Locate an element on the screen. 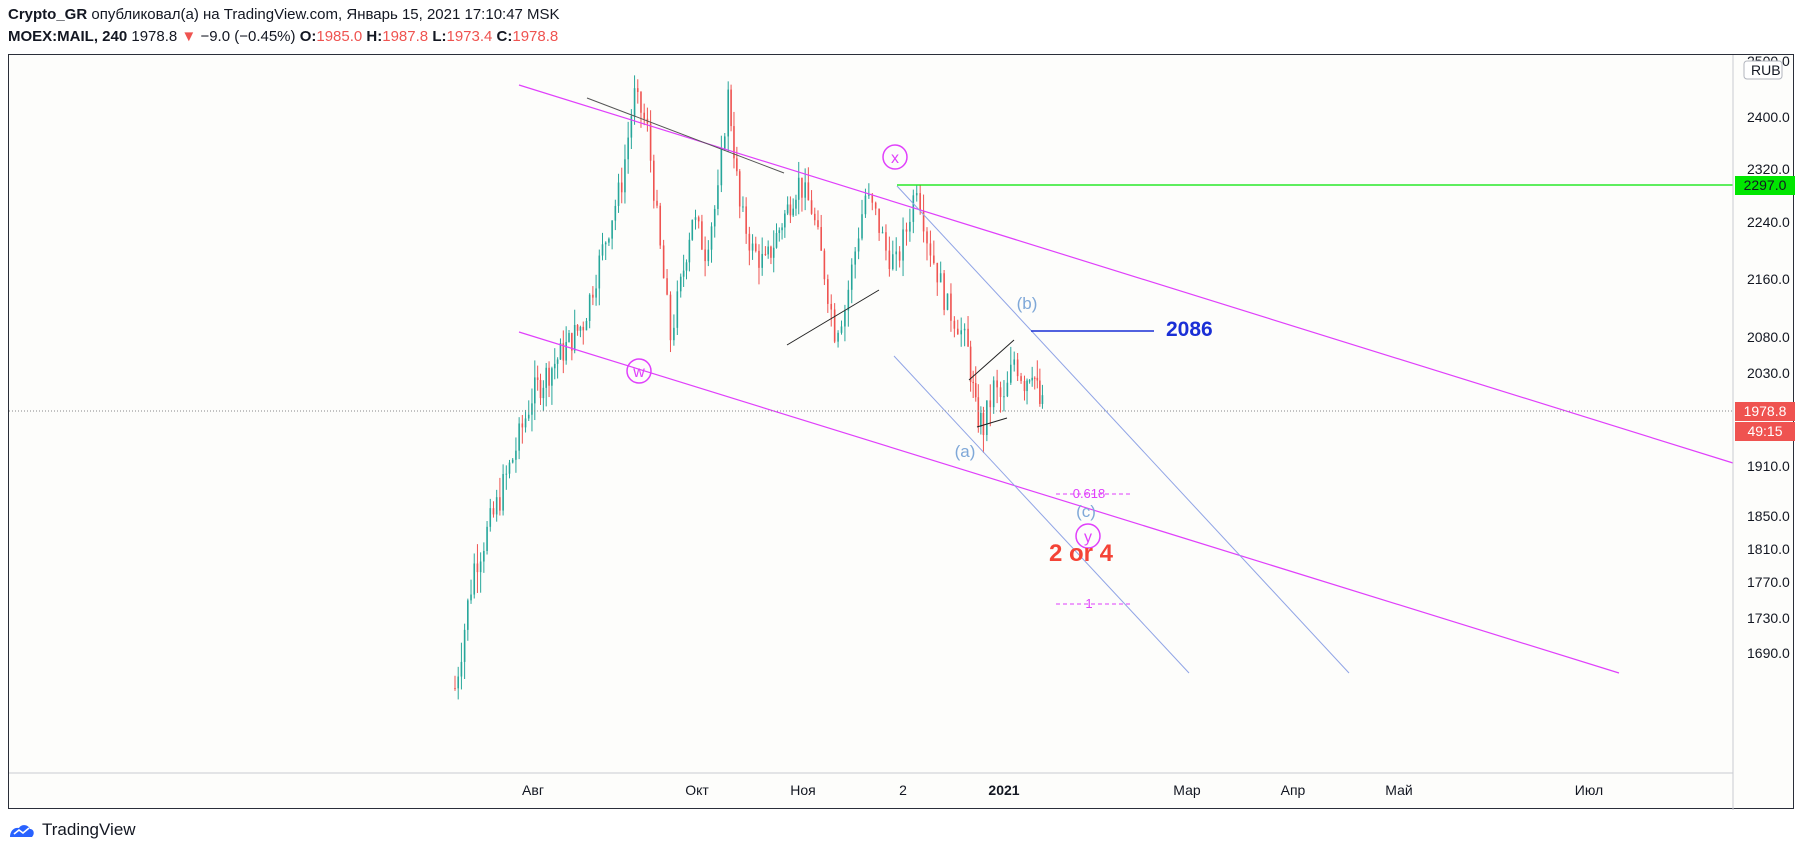 The height and width of the screenshot is (855, 1805). low-value: 1973.4 is located at coordinates (469, 36).